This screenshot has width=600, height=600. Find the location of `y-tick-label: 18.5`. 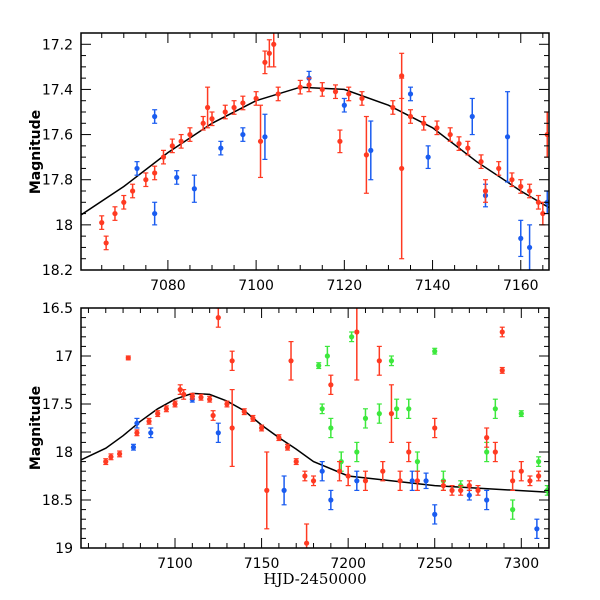

y-tick-label: 18.5 is located at coordinates (57, 501).